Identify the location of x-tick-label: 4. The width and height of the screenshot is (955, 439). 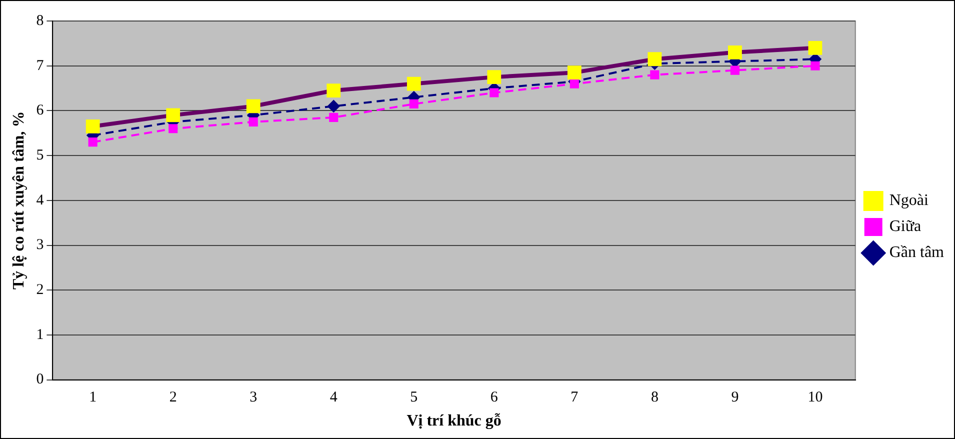
(334, 398).